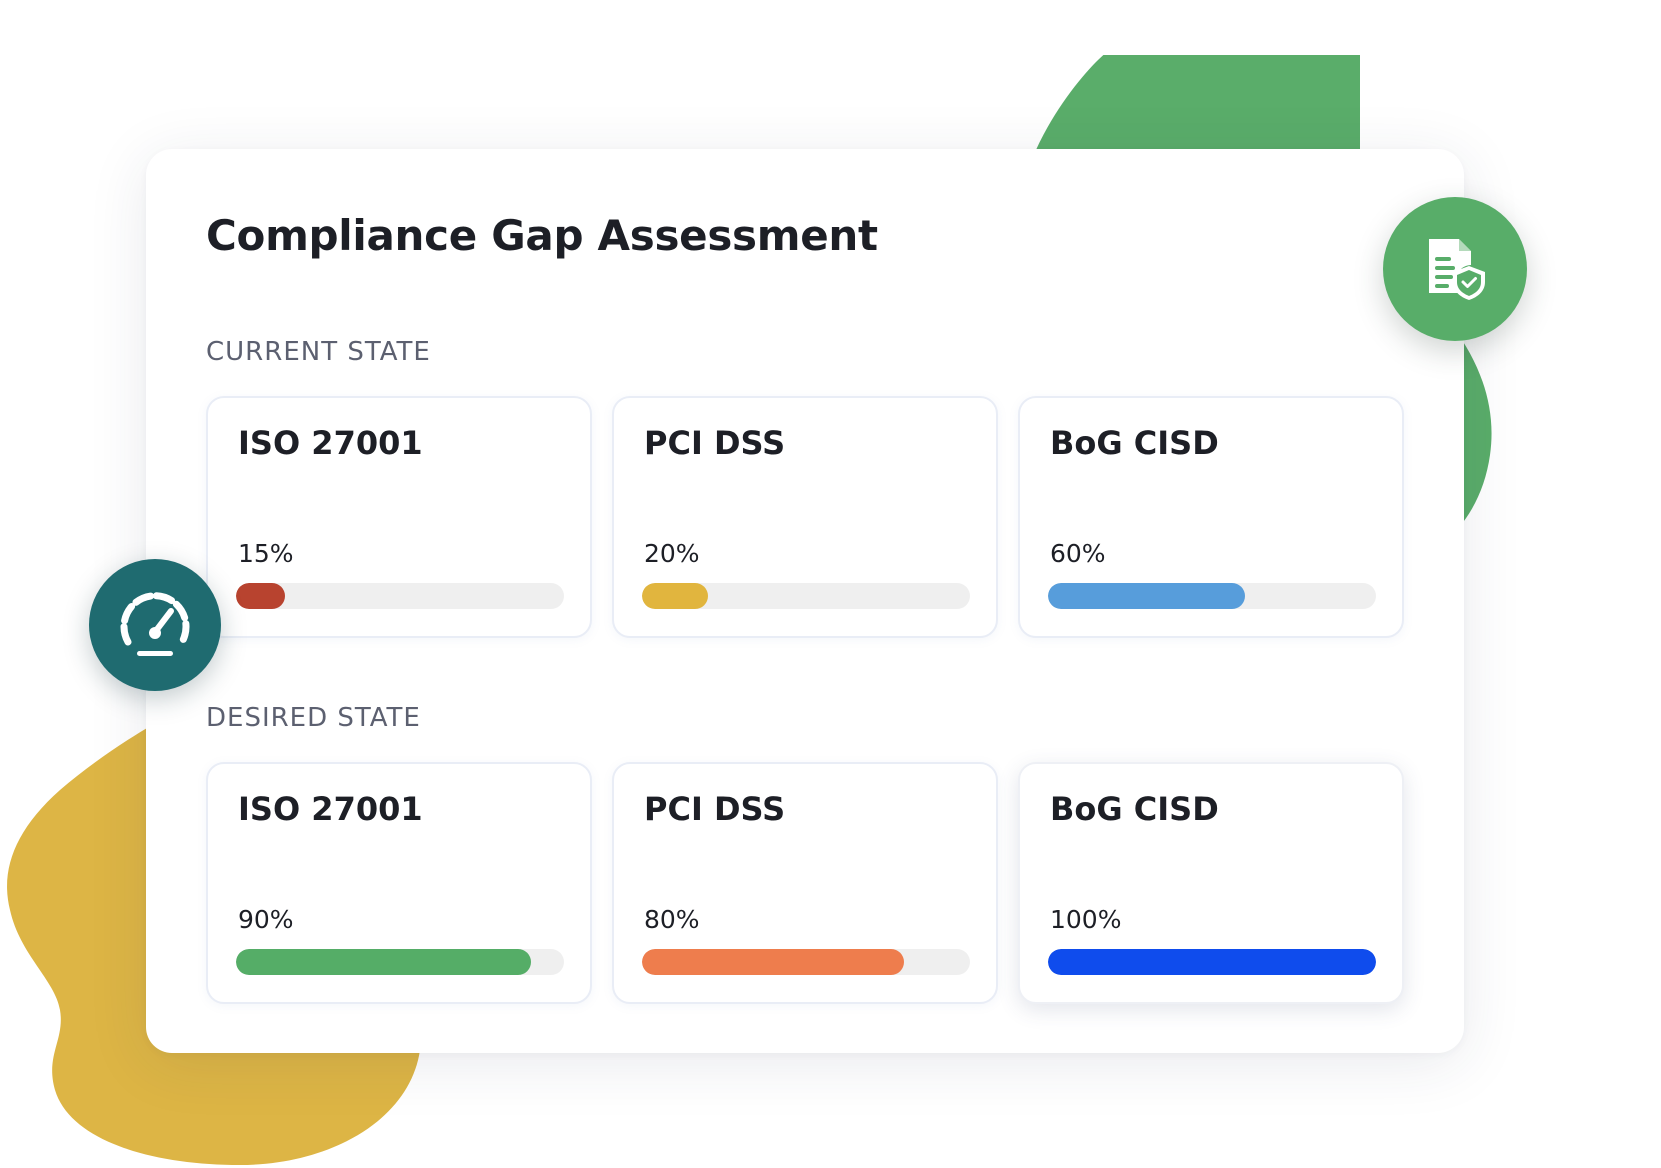 Image resolution: width=1661 pixels, height=1168 pixels. Describe the element at coordinates (266, 919) in the screenshot. I see `progress-percent: 90%` at that location.